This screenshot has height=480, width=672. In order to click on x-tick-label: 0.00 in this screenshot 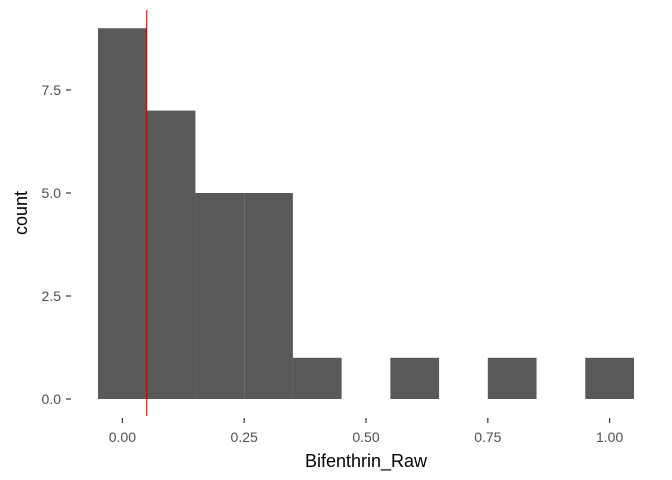, I will do `click(122, 437)`.